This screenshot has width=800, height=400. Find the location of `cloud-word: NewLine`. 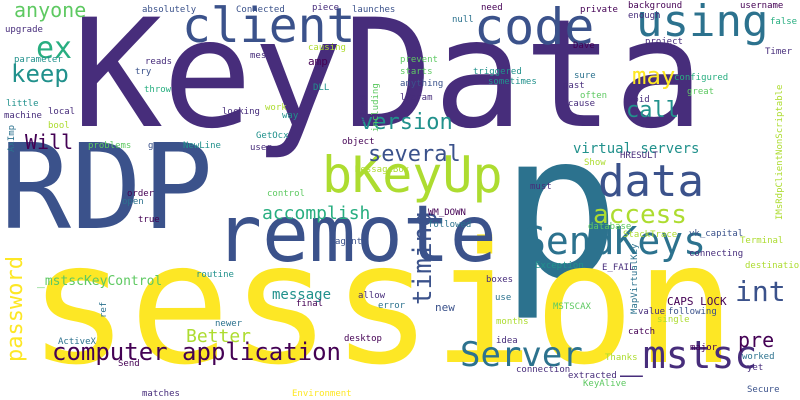

cloud-word: NewLine is located at coordinates (202, 146).